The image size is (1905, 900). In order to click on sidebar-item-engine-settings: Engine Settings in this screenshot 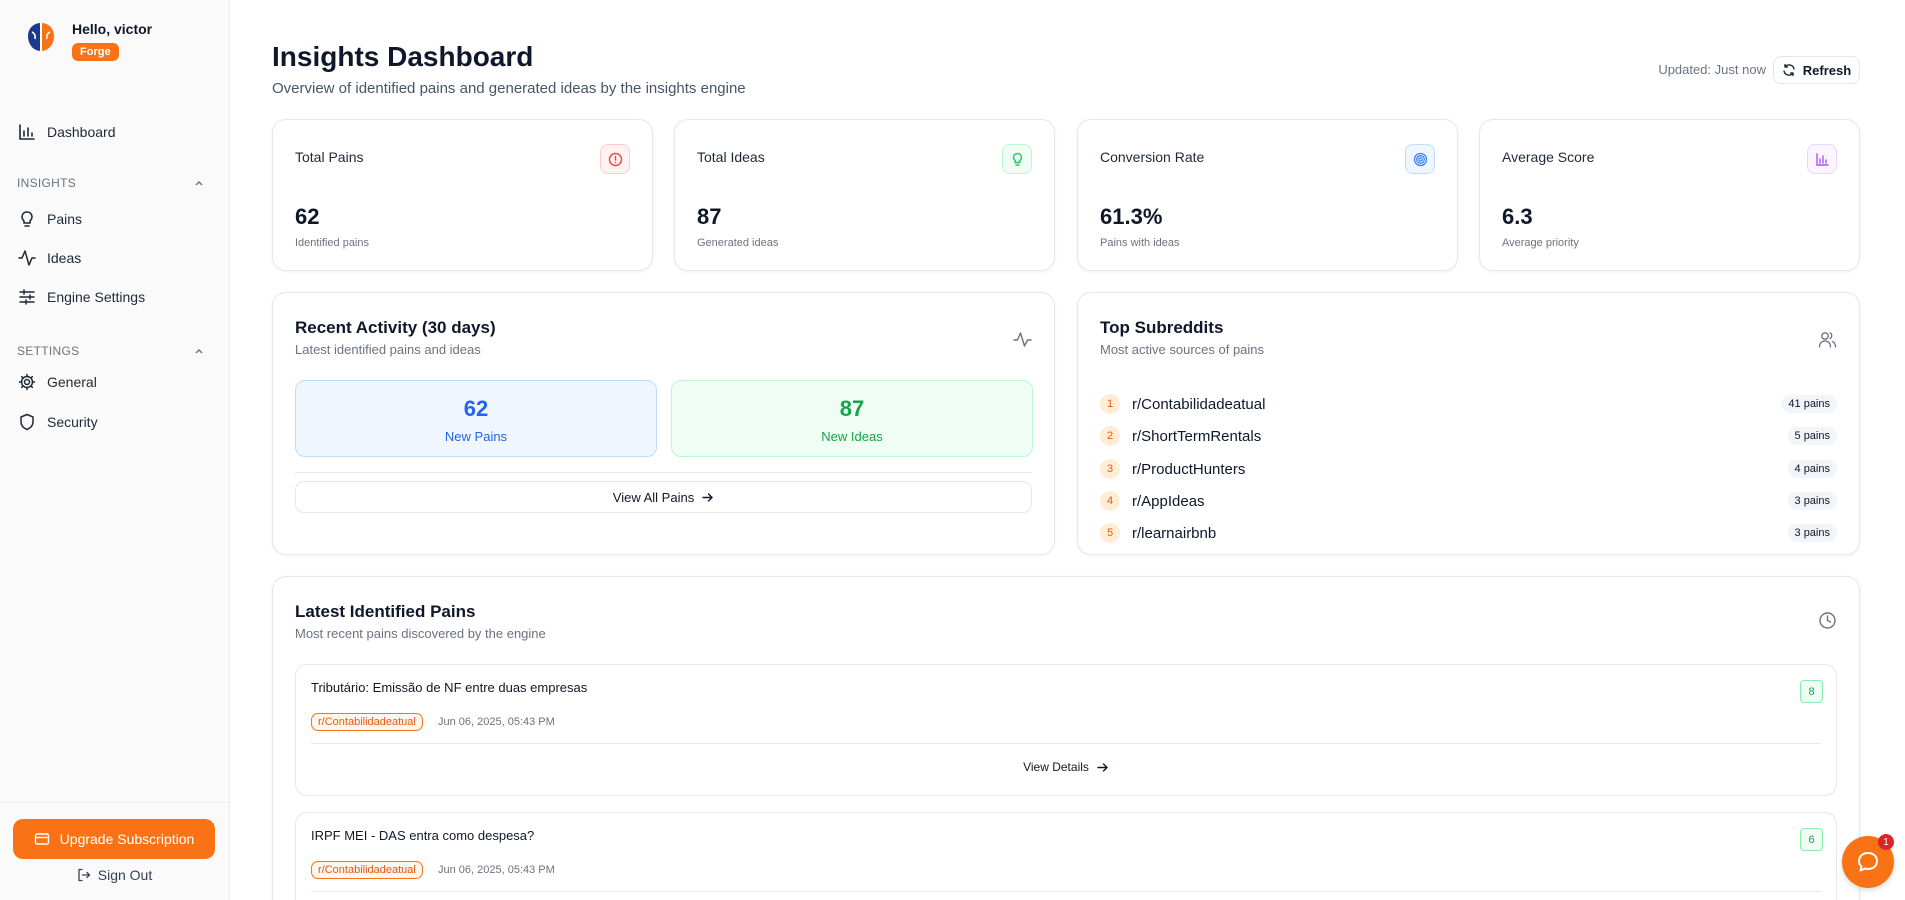, I will do `click(116, 297)`.